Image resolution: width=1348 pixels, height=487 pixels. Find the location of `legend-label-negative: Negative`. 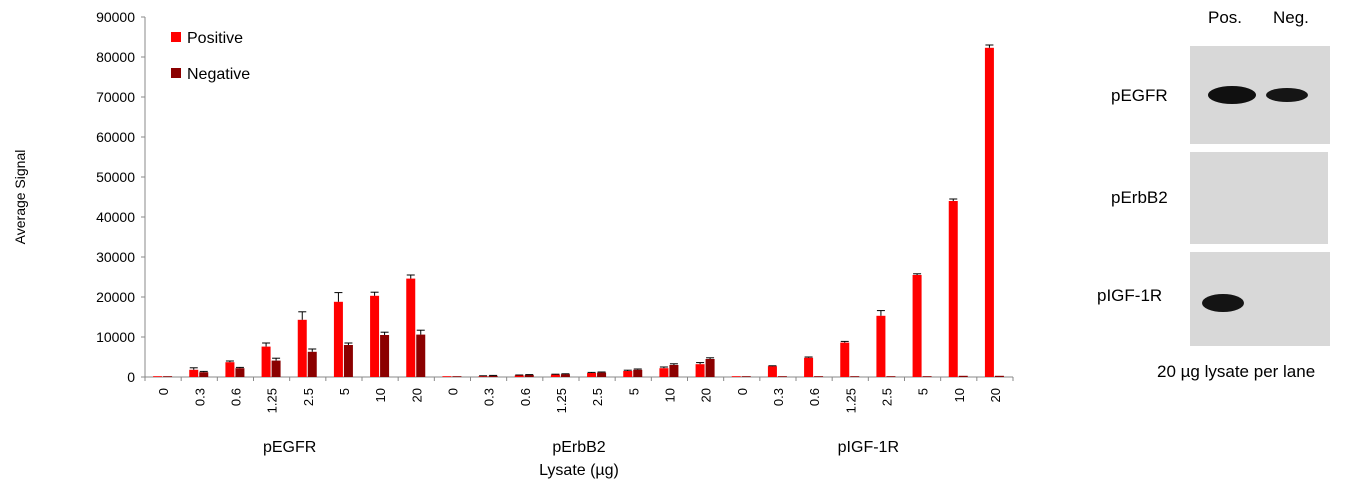

legend-label-negative: Negative is located at coordinates (218, 74).